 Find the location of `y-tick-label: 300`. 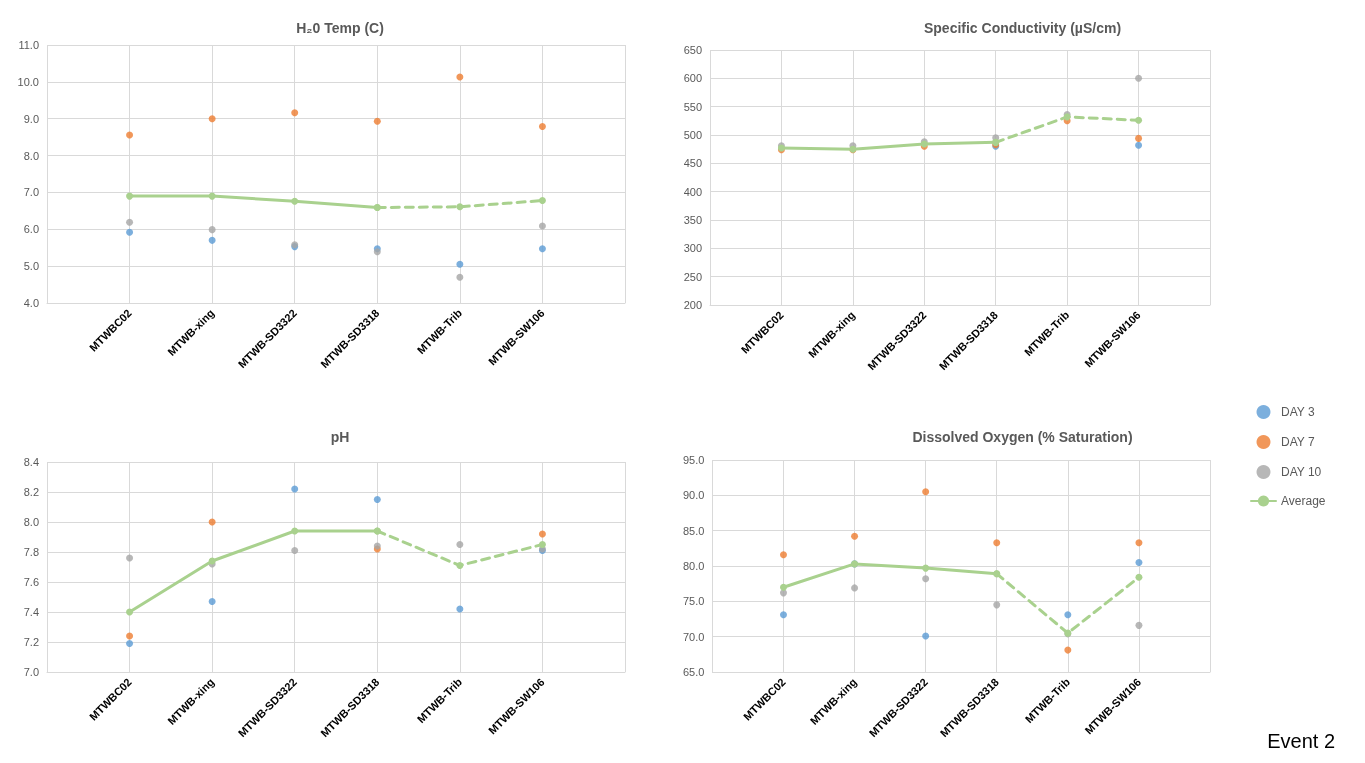

y-tick-label: 300 is located at coordinates (692, 248).